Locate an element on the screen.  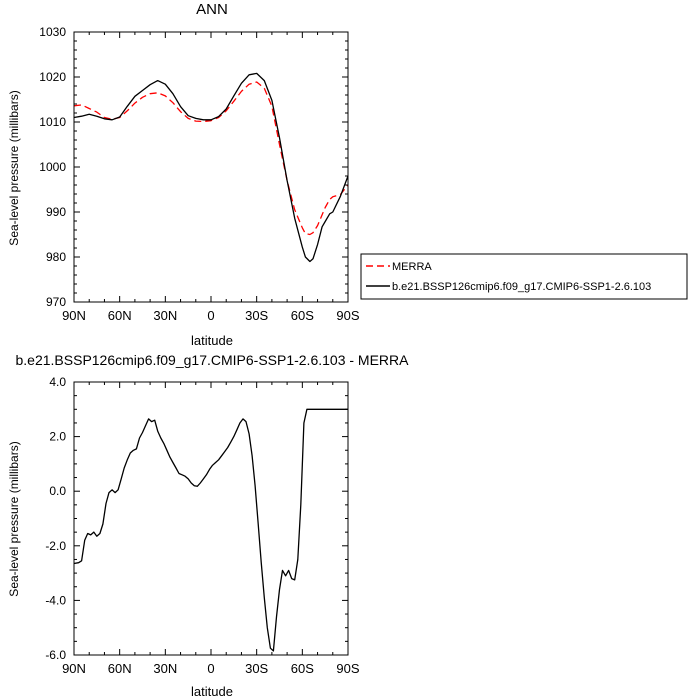
top-x-tick-label: 90N is located at coordinates (74, 315).